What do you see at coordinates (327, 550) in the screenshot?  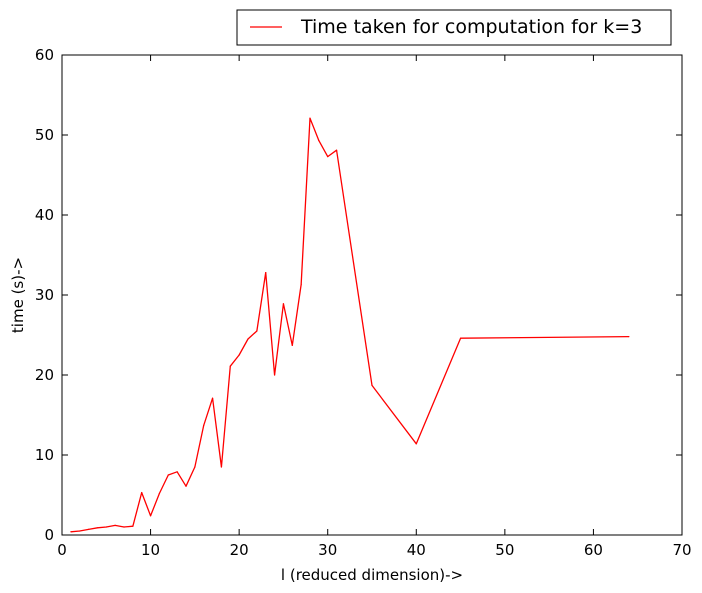 I see `x-tick-label: 30` at bounding box center [327, 550].